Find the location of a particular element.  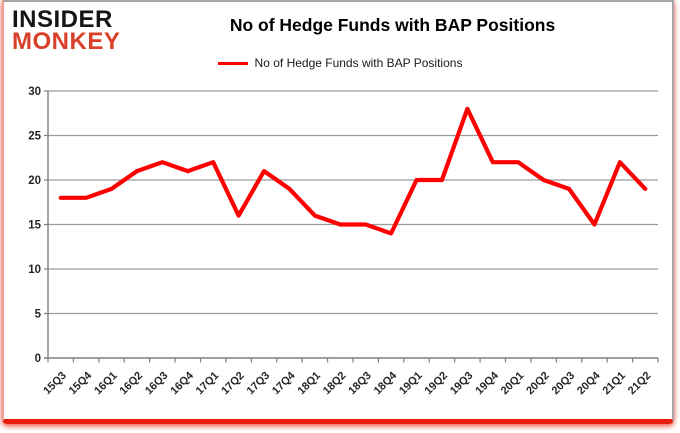

svg-text: 21Q2 is located at coordinates (640, 384).